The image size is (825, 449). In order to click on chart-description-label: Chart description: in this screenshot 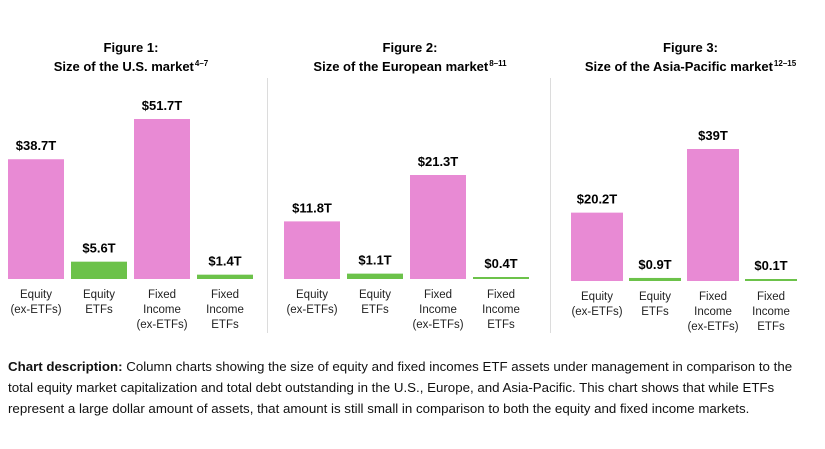, I will do `click(65, 366)`.